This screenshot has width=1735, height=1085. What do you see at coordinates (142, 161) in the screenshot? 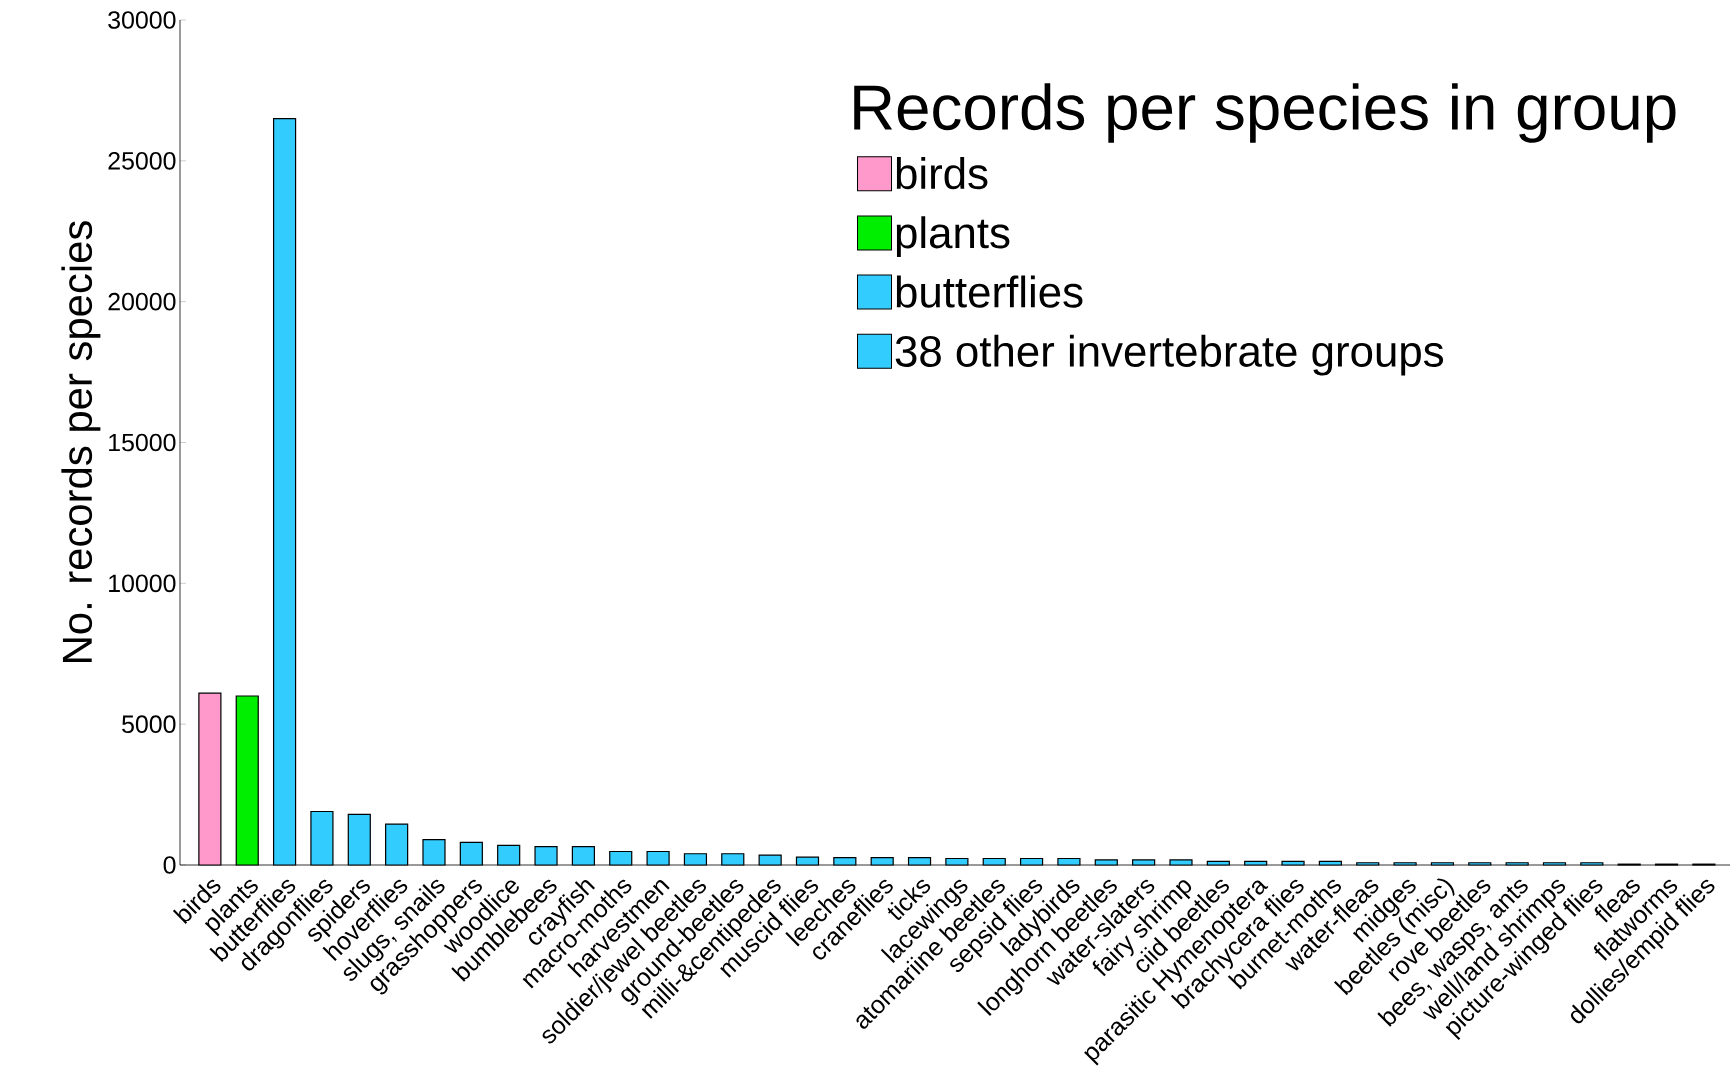
I see `y-tick-label: 25000` at bounding box center [142, 161].